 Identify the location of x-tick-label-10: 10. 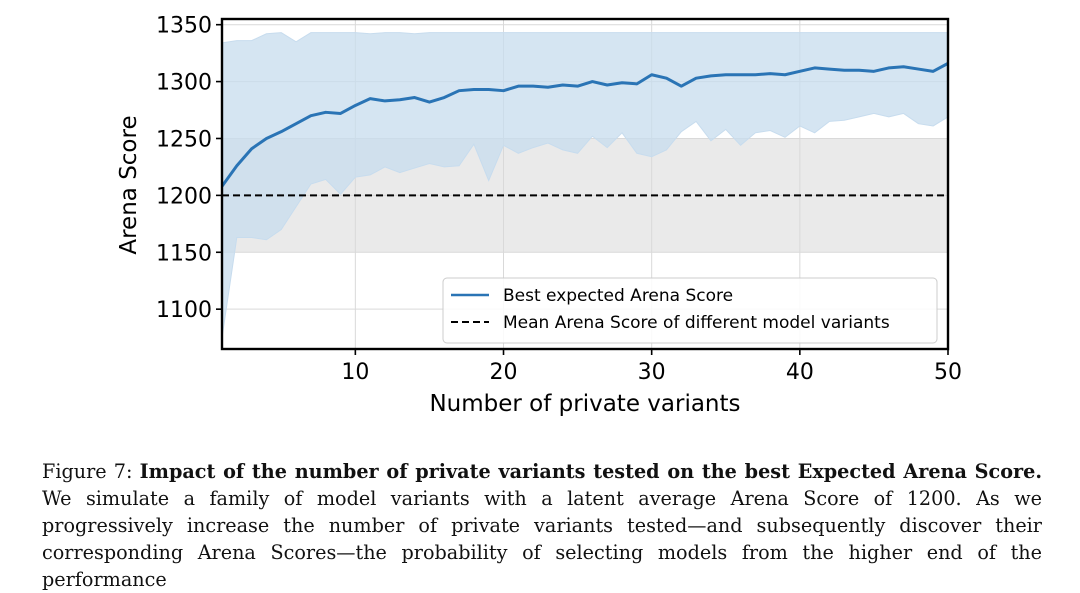
(355, 372).